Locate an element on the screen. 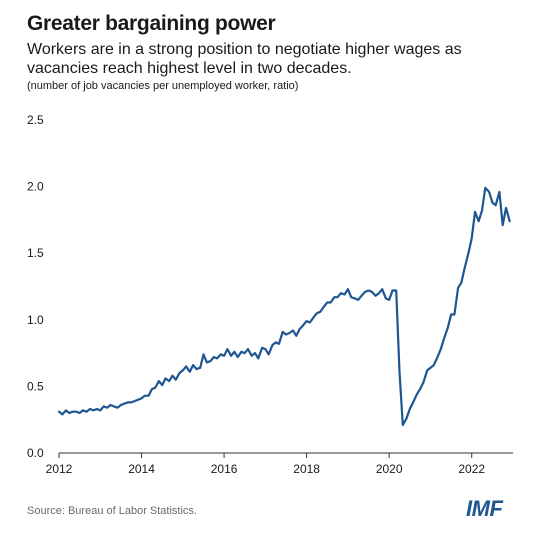  source-note: Source: Bureau of Labor Statistics. is located at coordinates (112, 511).